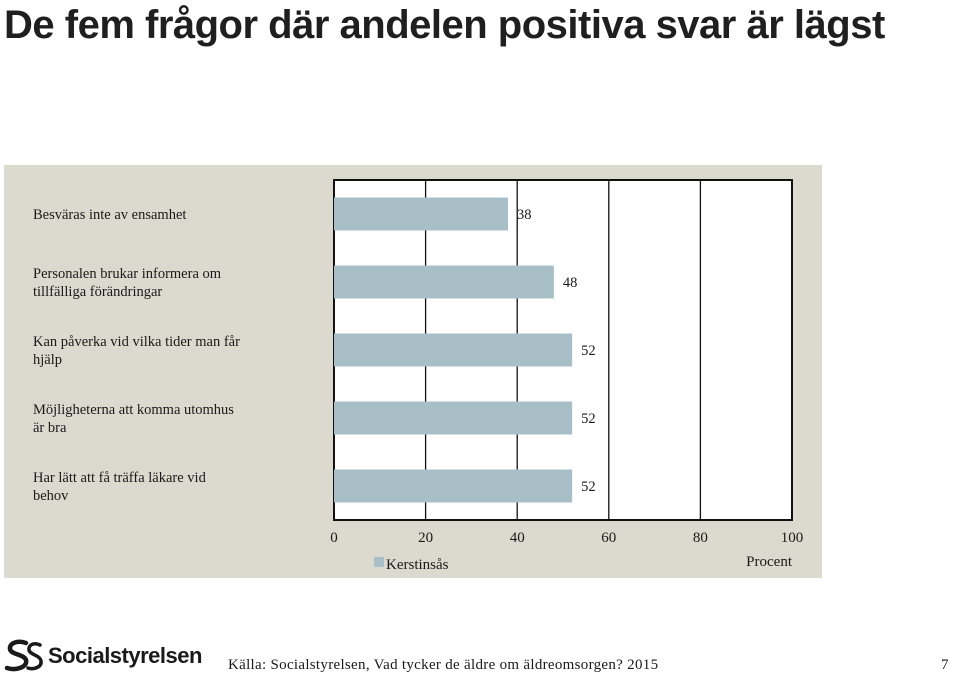 The height and width of the screenshot is (679, 960). Describe the element at coordinates (120, 487) in the screenshot. I see `category-label: Har lätt att få träffa läkare vid behov` at that location.